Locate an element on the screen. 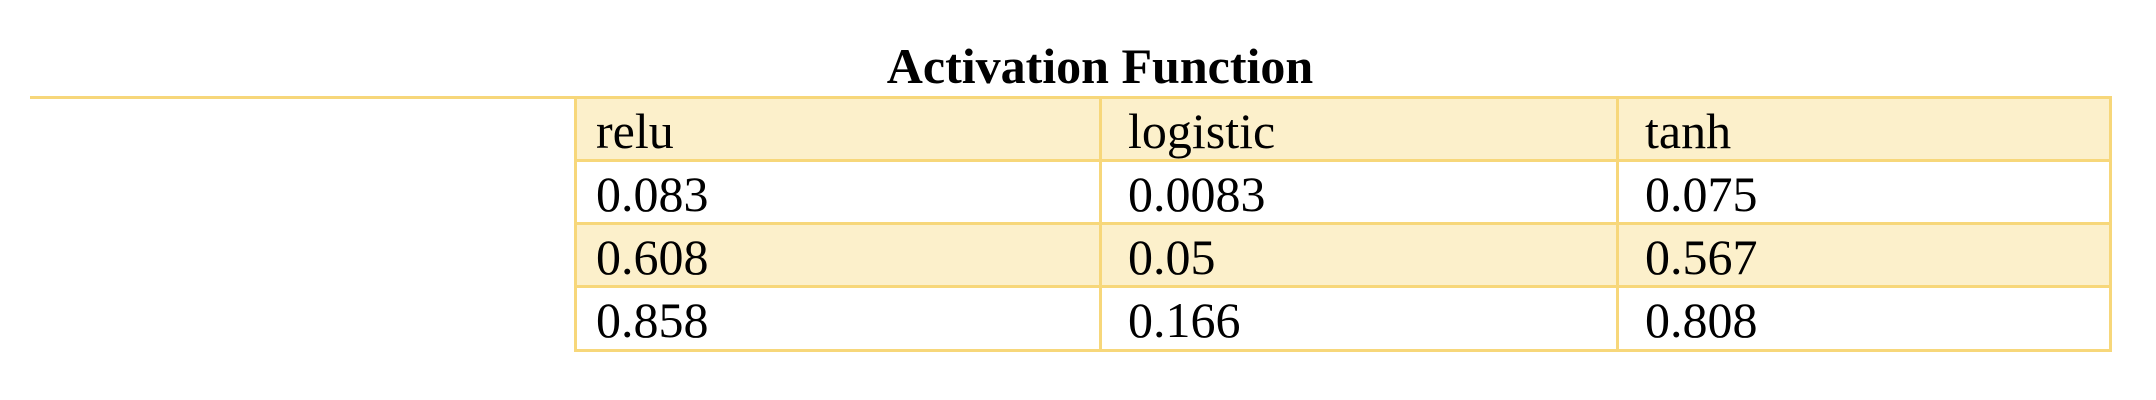  table-cell: 0.608 is located at coordinates (652, 257).